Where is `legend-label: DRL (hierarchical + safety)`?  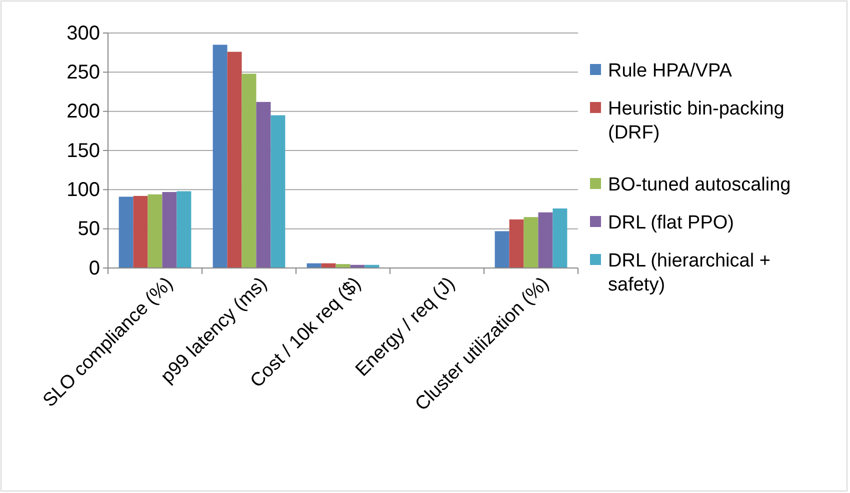
legend-label: DRL (hierarchical + safety) is located at coordinates (689, 273).